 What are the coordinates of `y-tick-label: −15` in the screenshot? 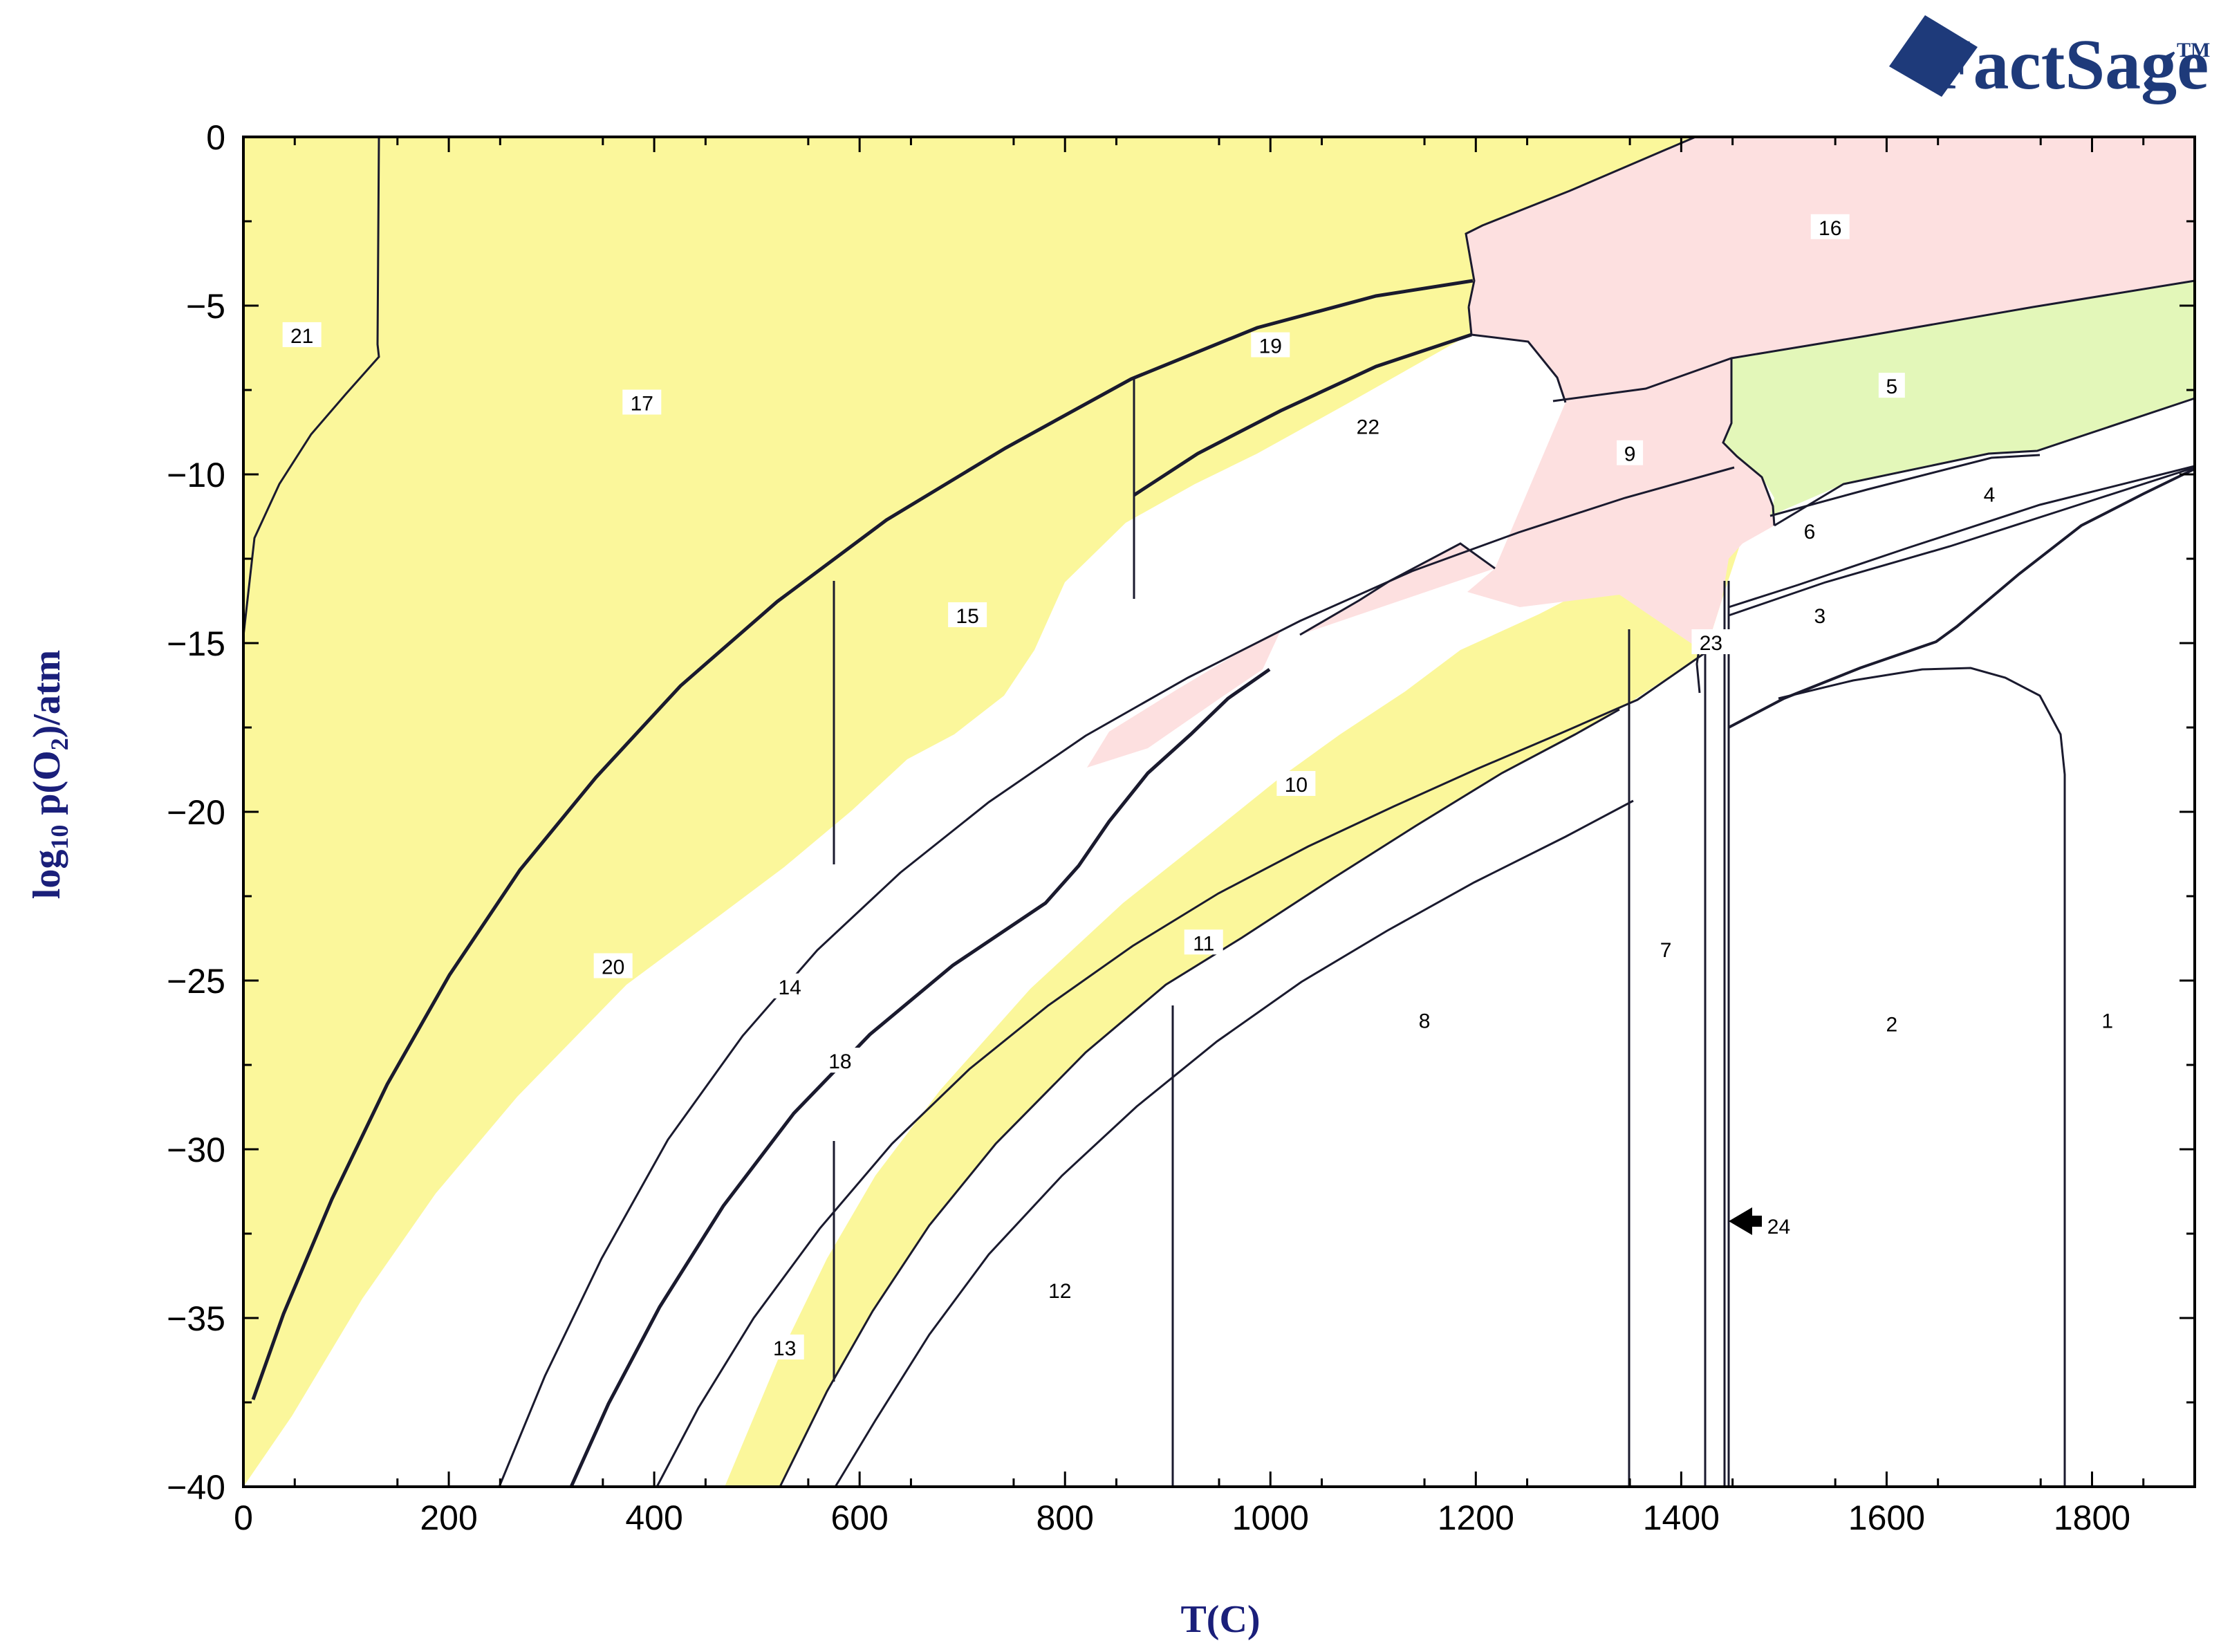 It's located at (196, 644).